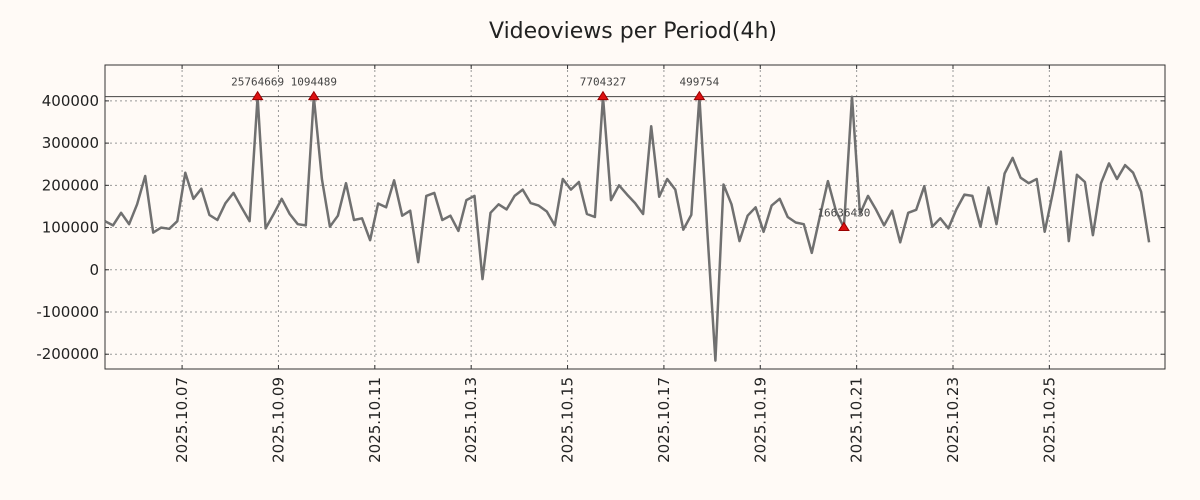 The width and height of the screenshot is (1200, 500). Describe the element at coordinates (664, 420) in the screenshot. I see `x-tick-label: 2025.10.17` at that location.